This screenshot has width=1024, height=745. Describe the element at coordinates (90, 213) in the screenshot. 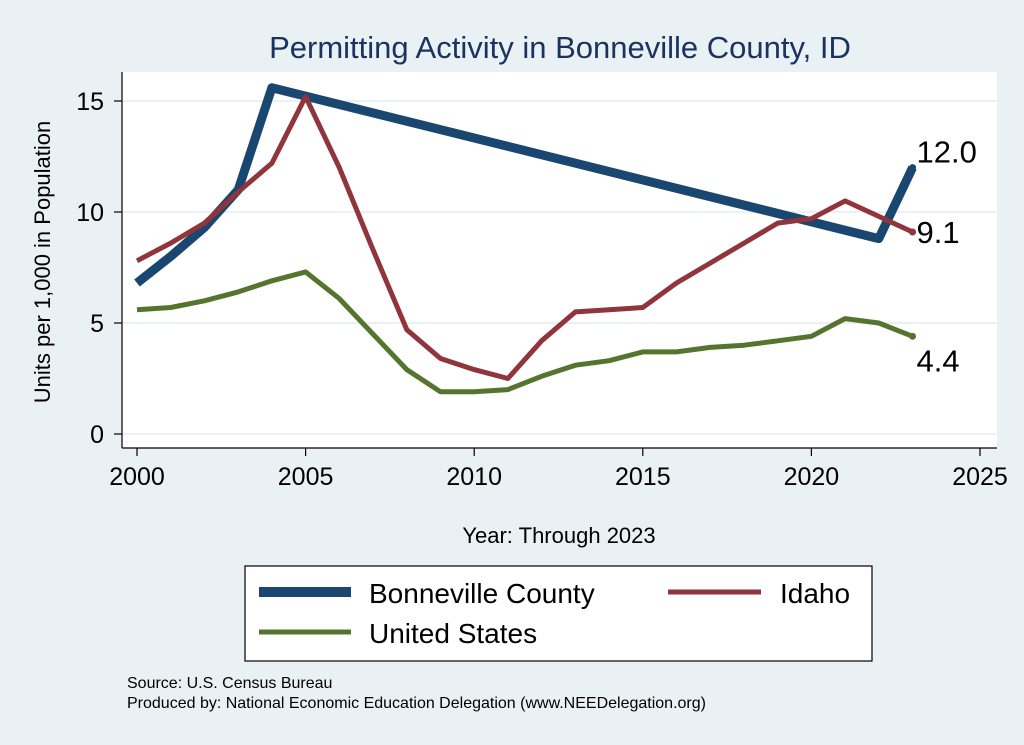

I see `y-tick-label: 10` at that location.